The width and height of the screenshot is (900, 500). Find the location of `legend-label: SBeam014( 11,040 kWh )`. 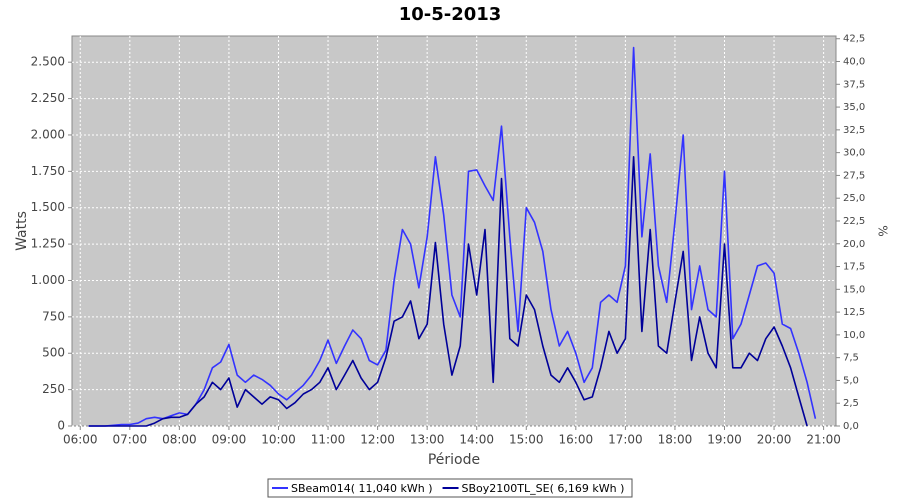

legend-label: SBeam014( 11,040 kWh ) is located at coordinates (362, 488).